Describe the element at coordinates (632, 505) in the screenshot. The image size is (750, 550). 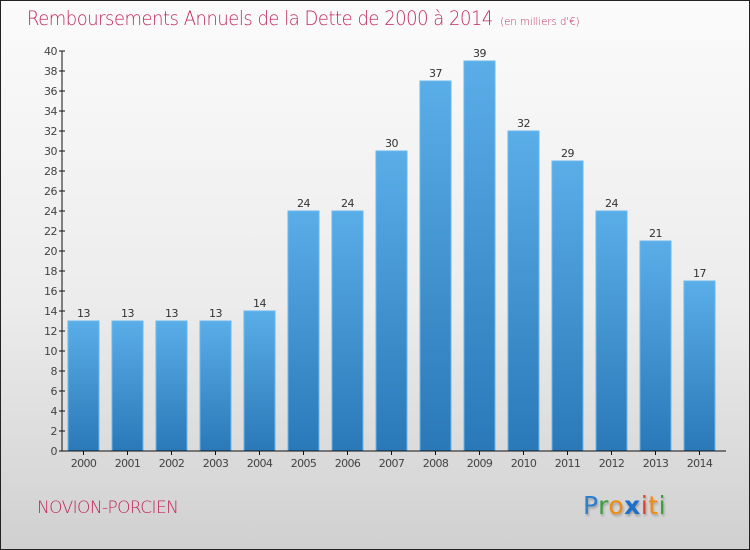
I see `logo-letter: x` at that location.